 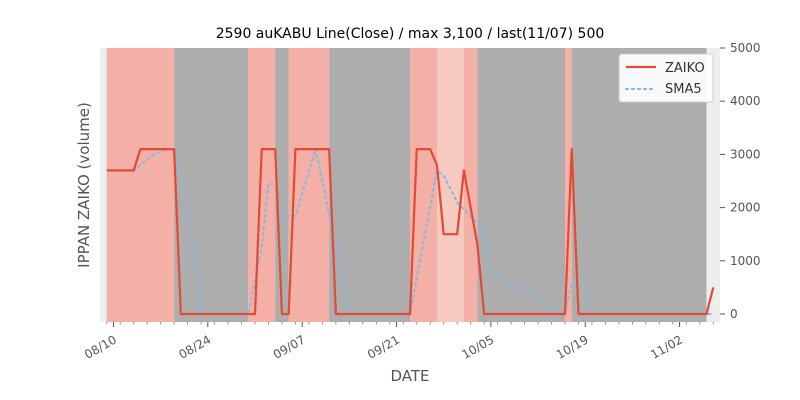 I want to click on y-tick-label-1: 1000, so click(x=745, y=261).